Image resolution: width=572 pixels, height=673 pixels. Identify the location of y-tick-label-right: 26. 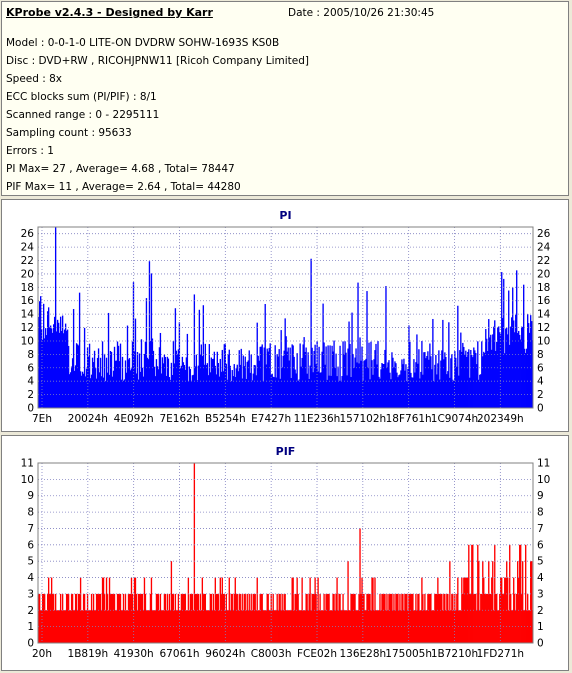
(544, 234).